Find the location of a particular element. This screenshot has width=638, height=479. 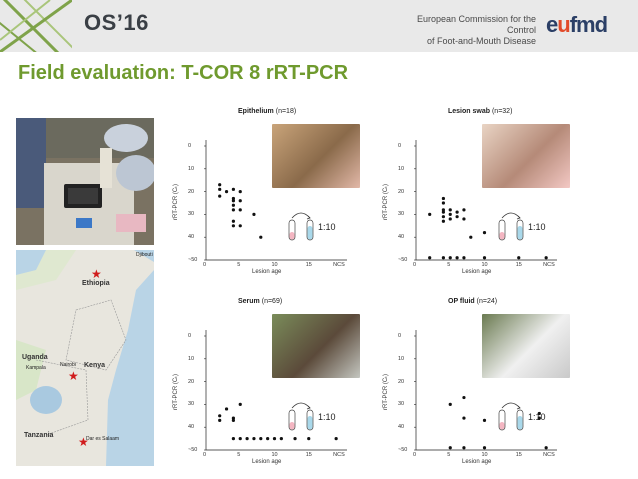

sample-photo is located at coordinates (526, 346).